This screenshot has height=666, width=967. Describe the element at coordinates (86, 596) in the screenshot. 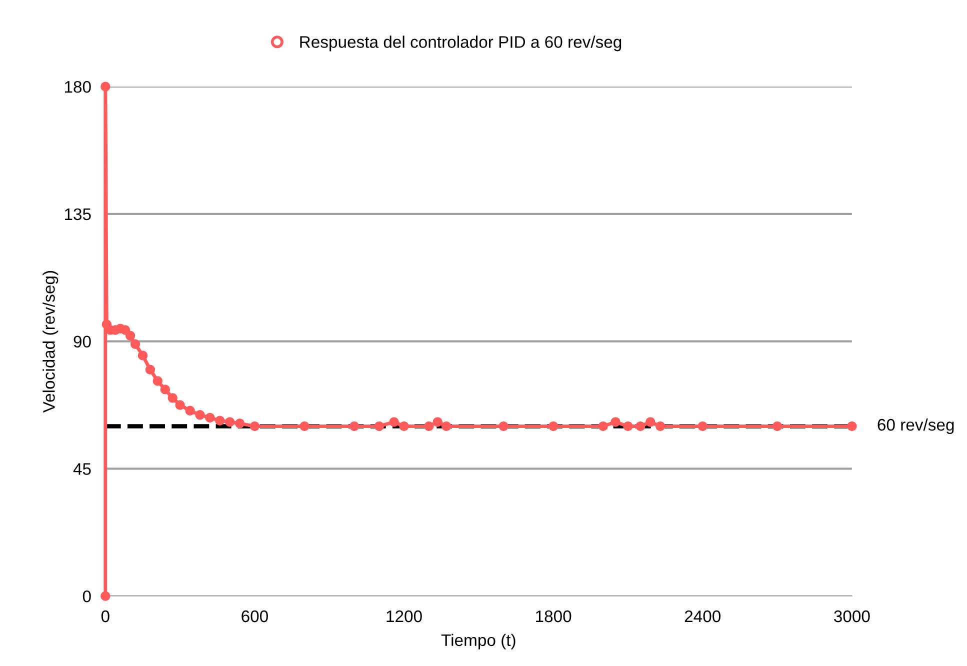

I see `y-tick-label: 0` at that location.